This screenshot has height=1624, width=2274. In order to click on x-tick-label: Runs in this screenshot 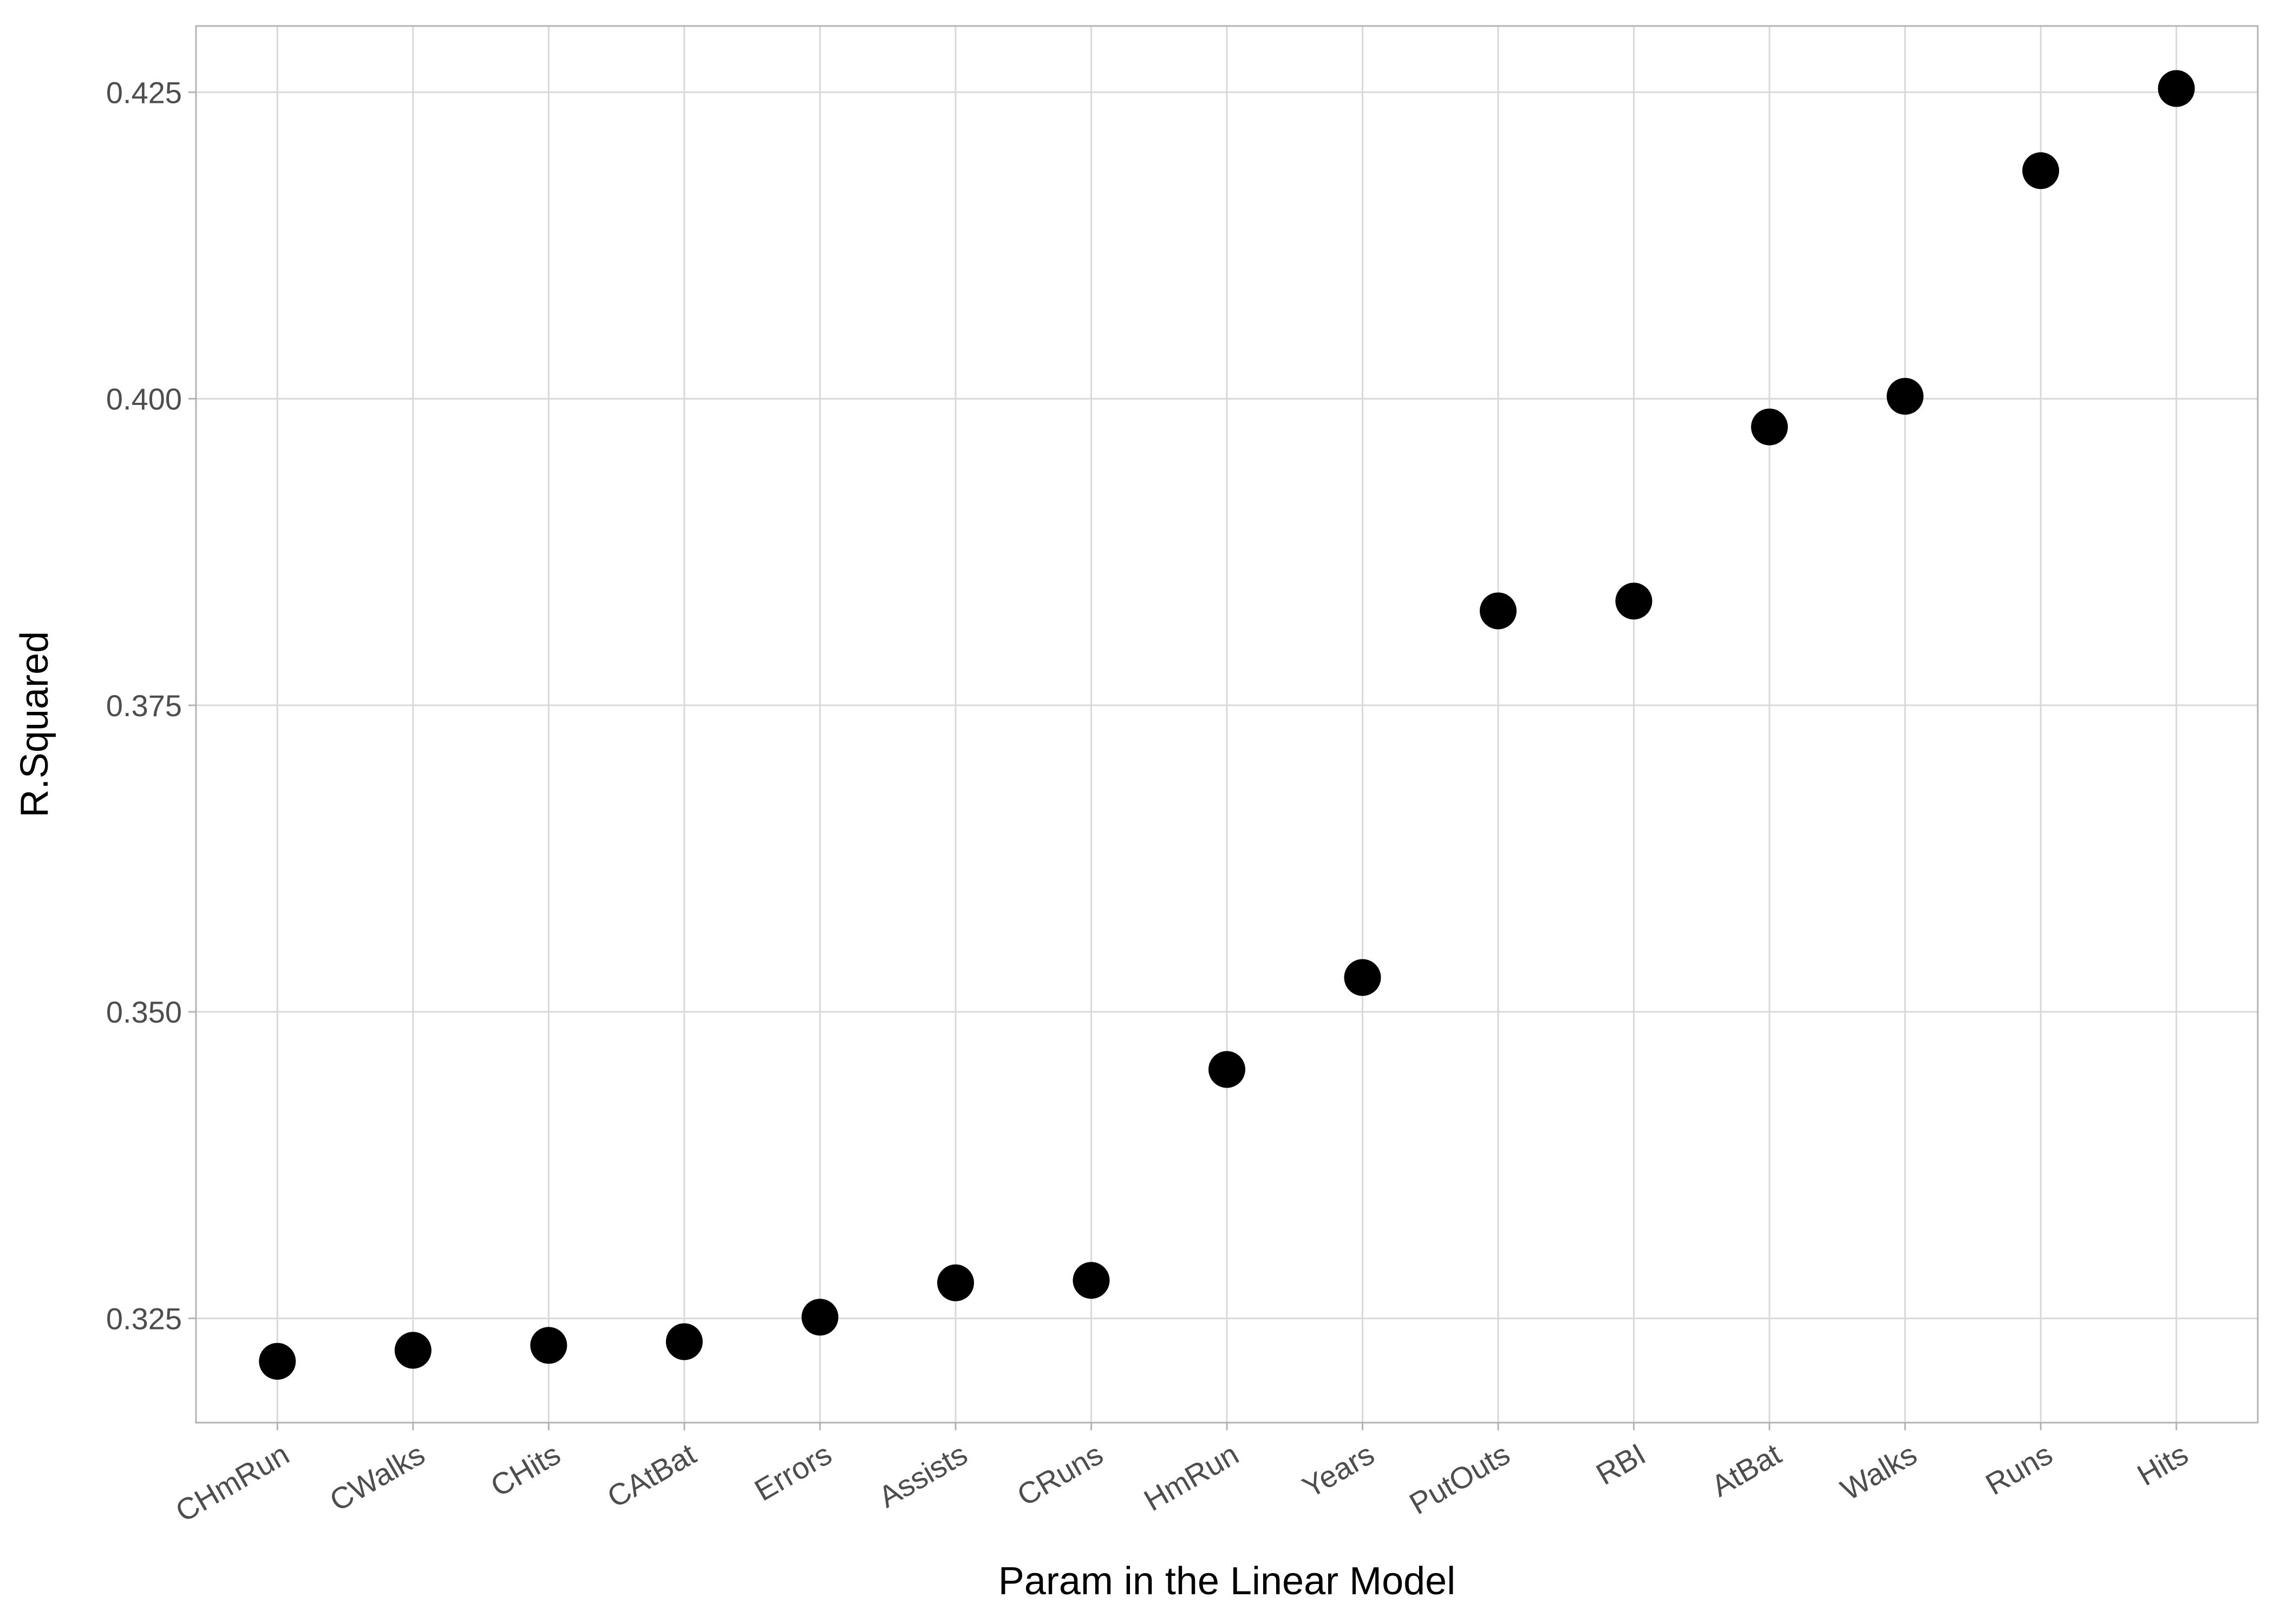, I will do `click(2019, 1469)`.